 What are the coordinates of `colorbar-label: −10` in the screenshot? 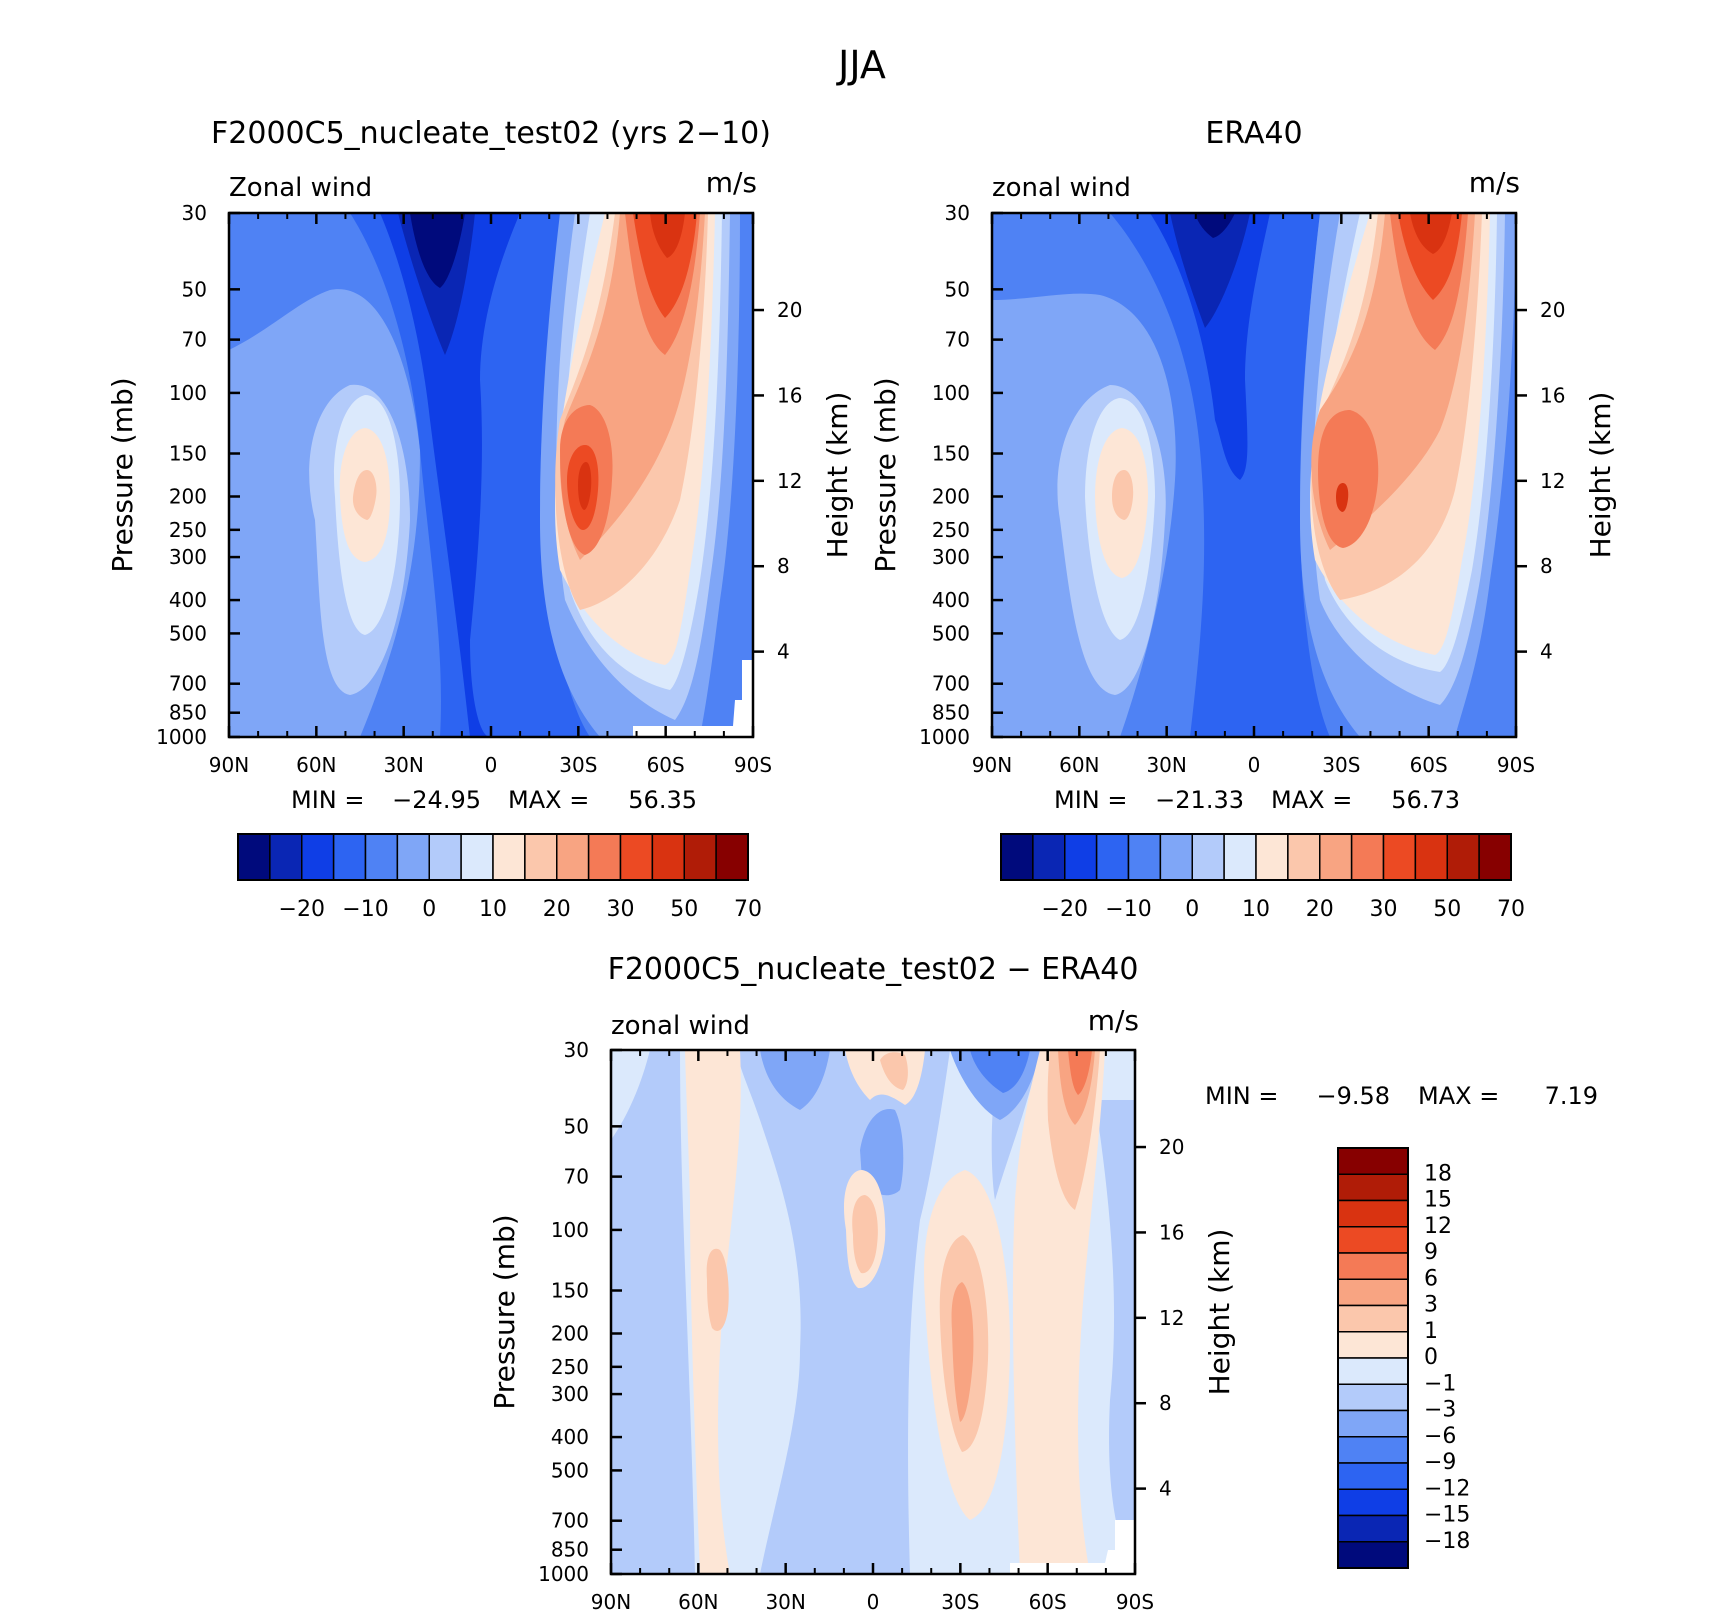 It's located at (1128, 909).